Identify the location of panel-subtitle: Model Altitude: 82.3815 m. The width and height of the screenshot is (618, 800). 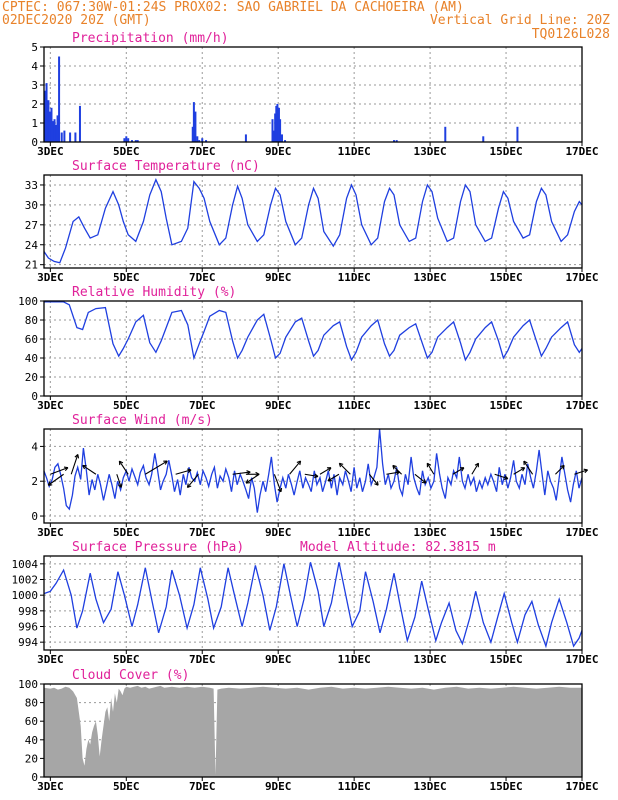
(398, 547).